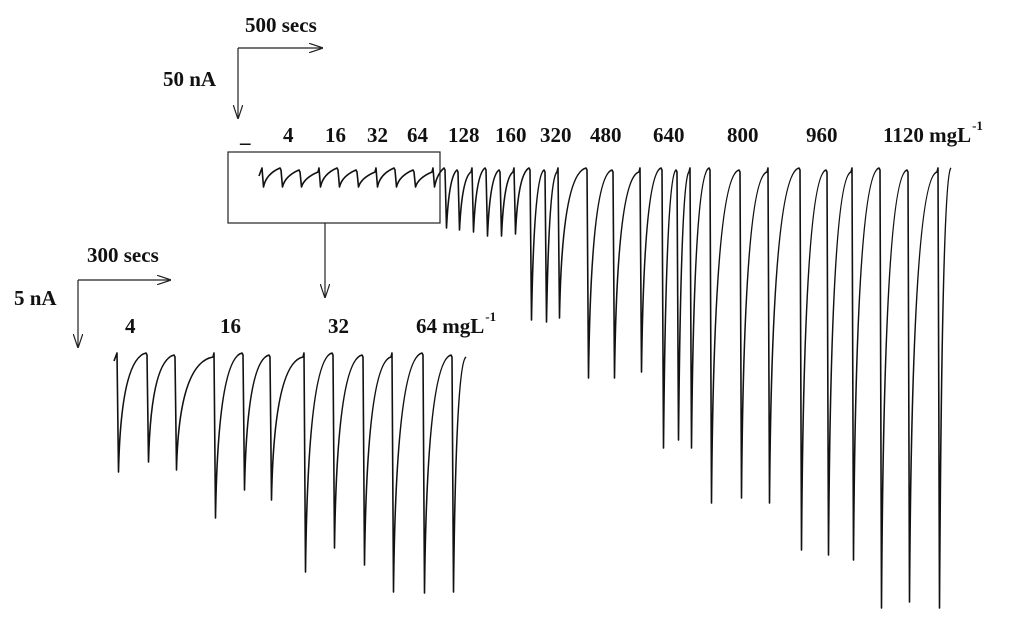 This screenshot has height=620, width=1024. What do you see at coordinates (281, 25) in the screenshot?
I see `time-scale: 500 secs` at bounding box center [281, 25].